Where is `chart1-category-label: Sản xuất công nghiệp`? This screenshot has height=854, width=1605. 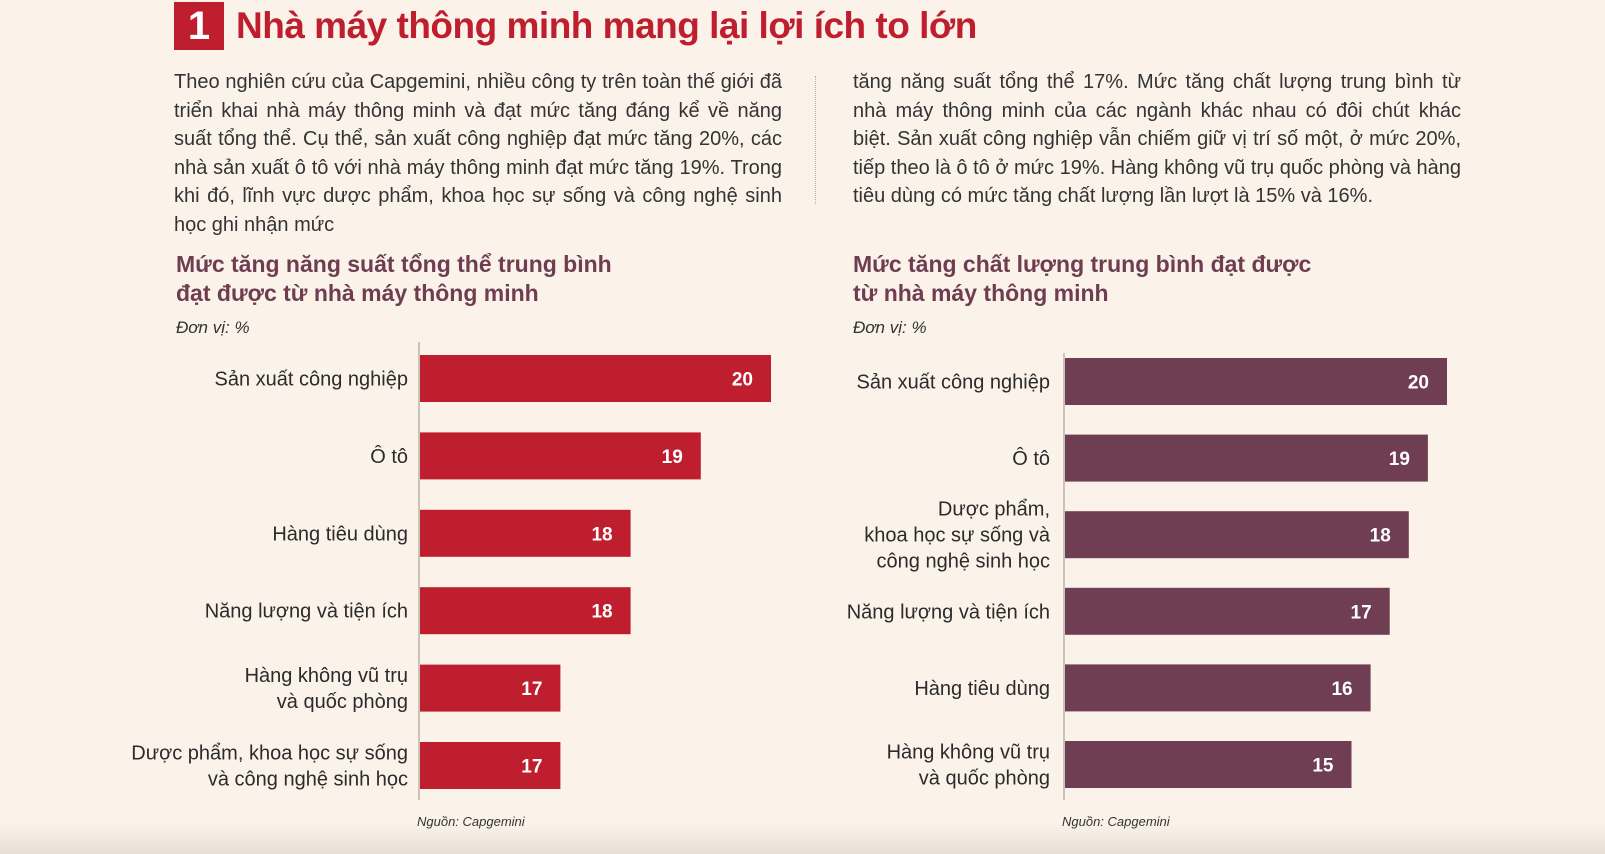 chart1-category-label: Sản xuất công nghiệp is located at coordinates (312, 380).